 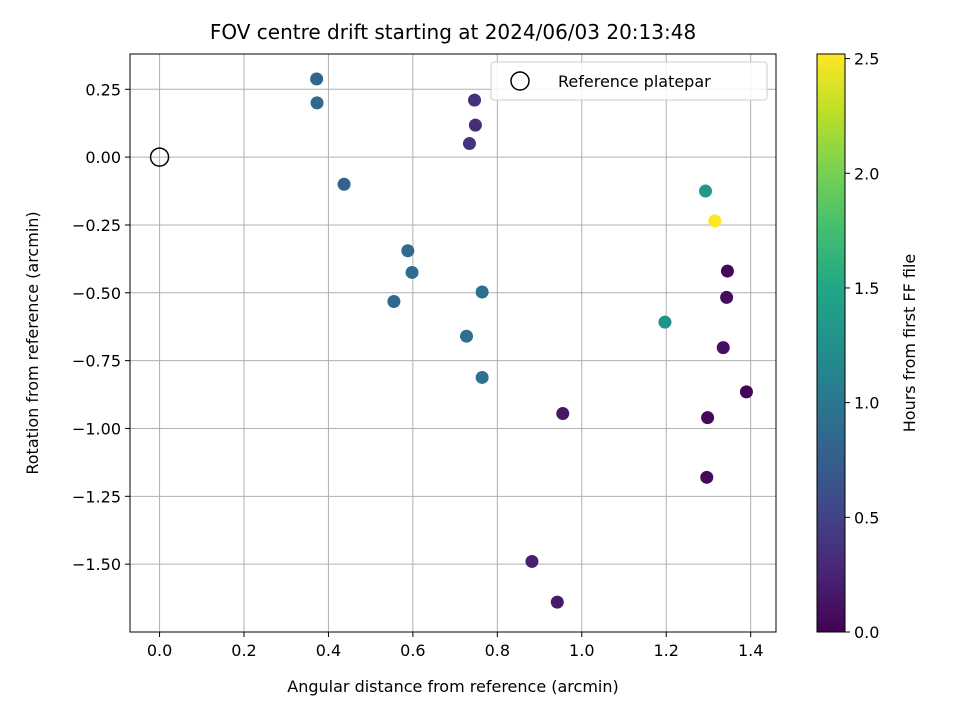 What do you see at coordinates (750, 650) in the screenshot?
I see `x-tick-label: 1.4` at bounding box center [750, 650].